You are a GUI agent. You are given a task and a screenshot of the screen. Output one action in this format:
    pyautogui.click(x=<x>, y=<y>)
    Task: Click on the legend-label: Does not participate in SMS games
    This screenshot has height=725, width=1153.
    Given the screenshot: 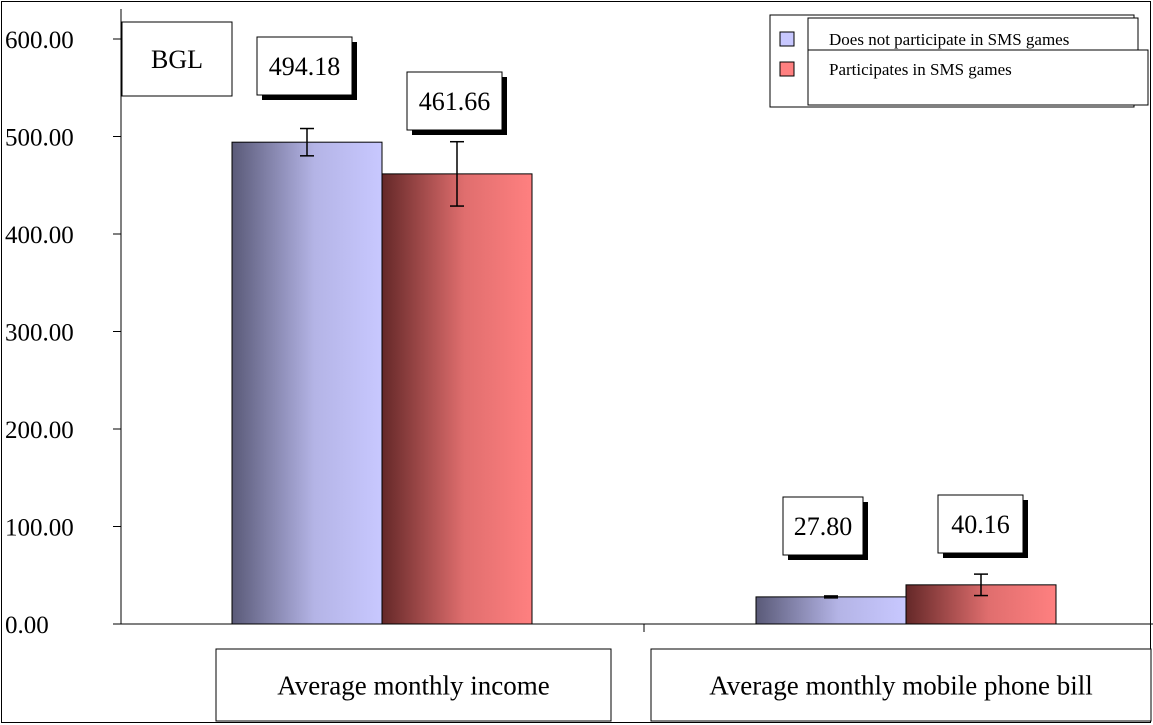 What is the action you would take?
    pyautogui.click(x=949, y=39)
    